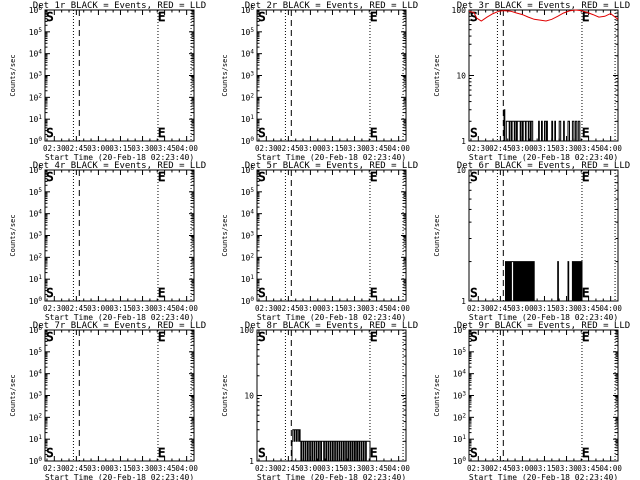 Image resolution: width=640 pixels, height=480 pixels. Describe the element at coordinates (543, 15) in the screenshot. I see `lld-rate-line` at that location.